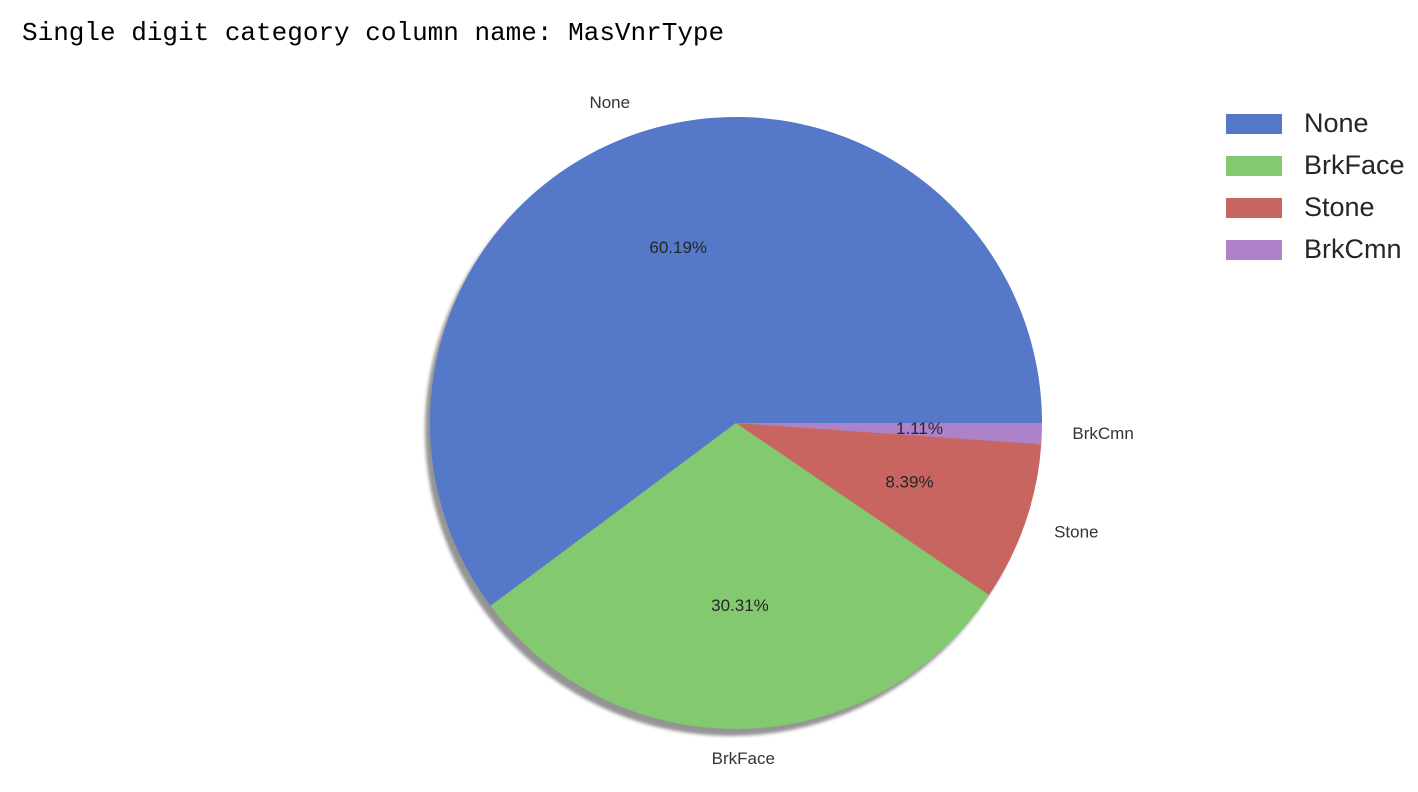 Image resolution: width=1418 pixels, height=792 pixels. What do you see at coordinates (889, 434) in the screenshot?
I see `pie-slice-brkcmn` at bounding box center [889, 434].